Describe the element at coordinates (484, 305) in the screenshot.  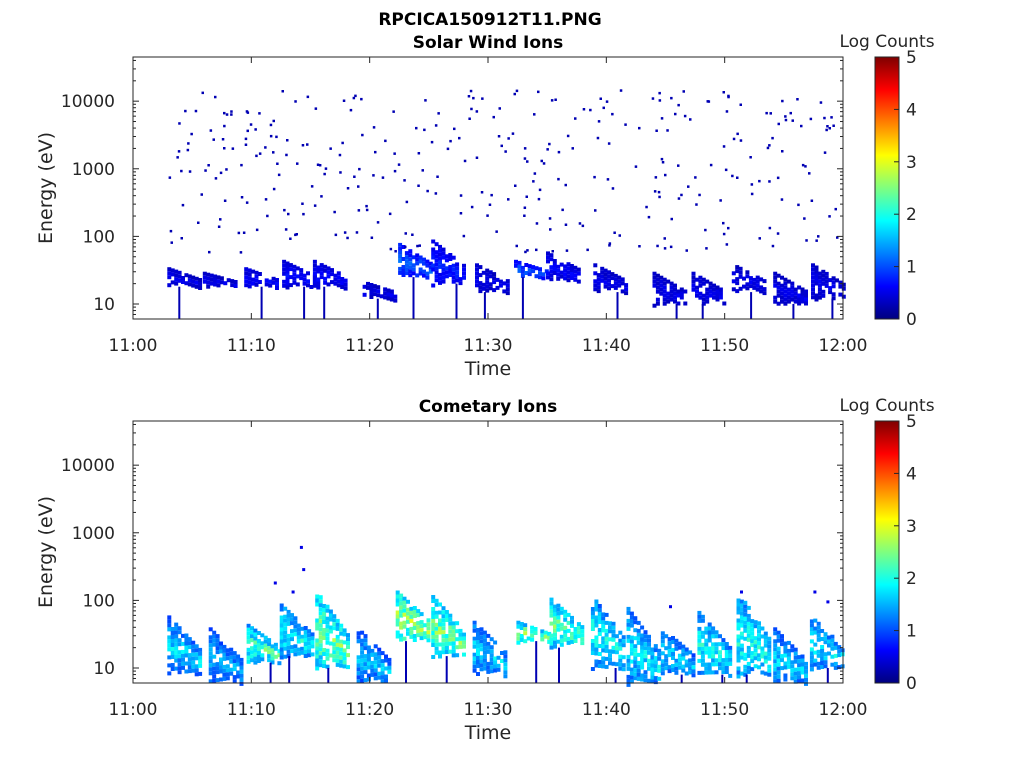
I see `count-streak` at that location.